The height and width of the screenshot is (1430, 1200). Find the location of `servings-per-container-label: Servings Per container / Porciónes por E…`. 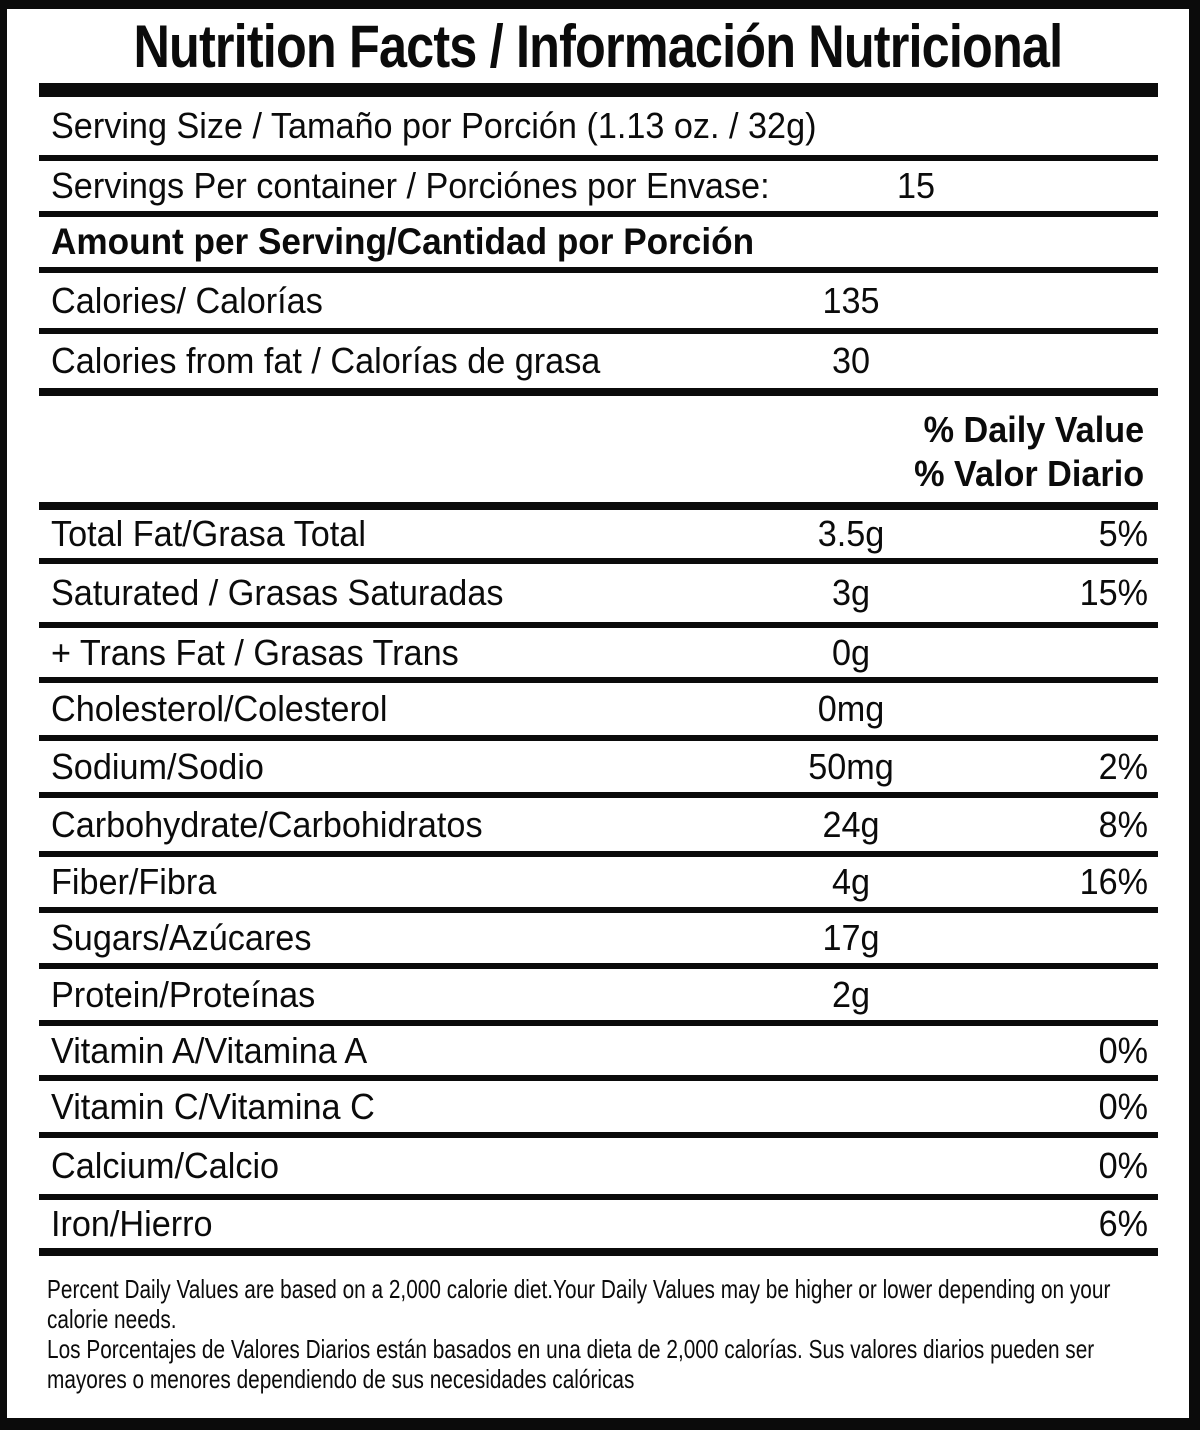

servings-per-container-label: Servings Per container / Porciónes por E… is located at coordinates (410, 185).